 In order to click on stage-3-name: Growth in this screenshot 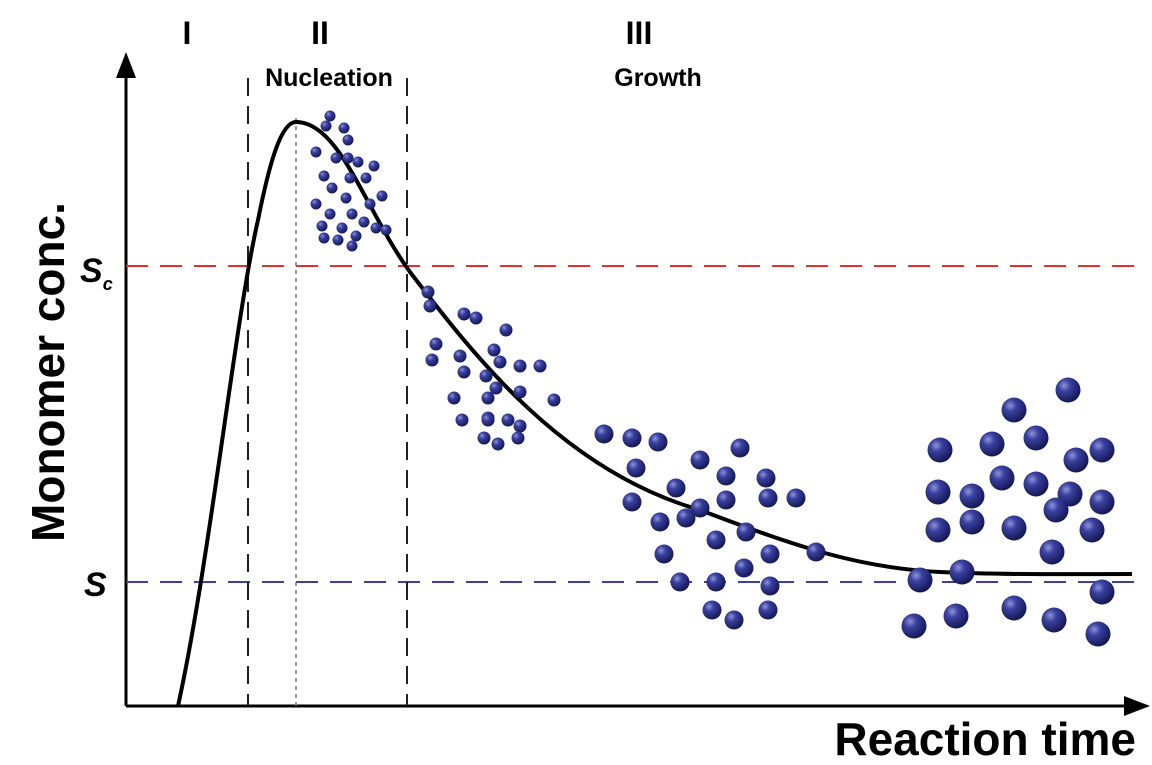, I will do `click(658, 78)`.